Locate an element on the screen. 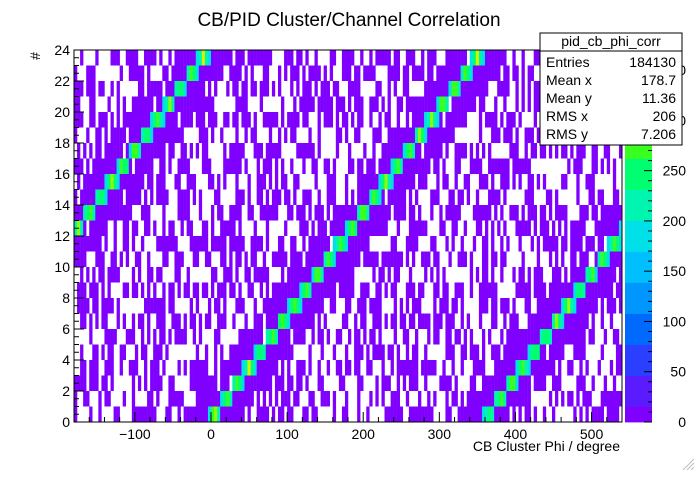  resize-grip-icon is located at coordinates (688, 464).